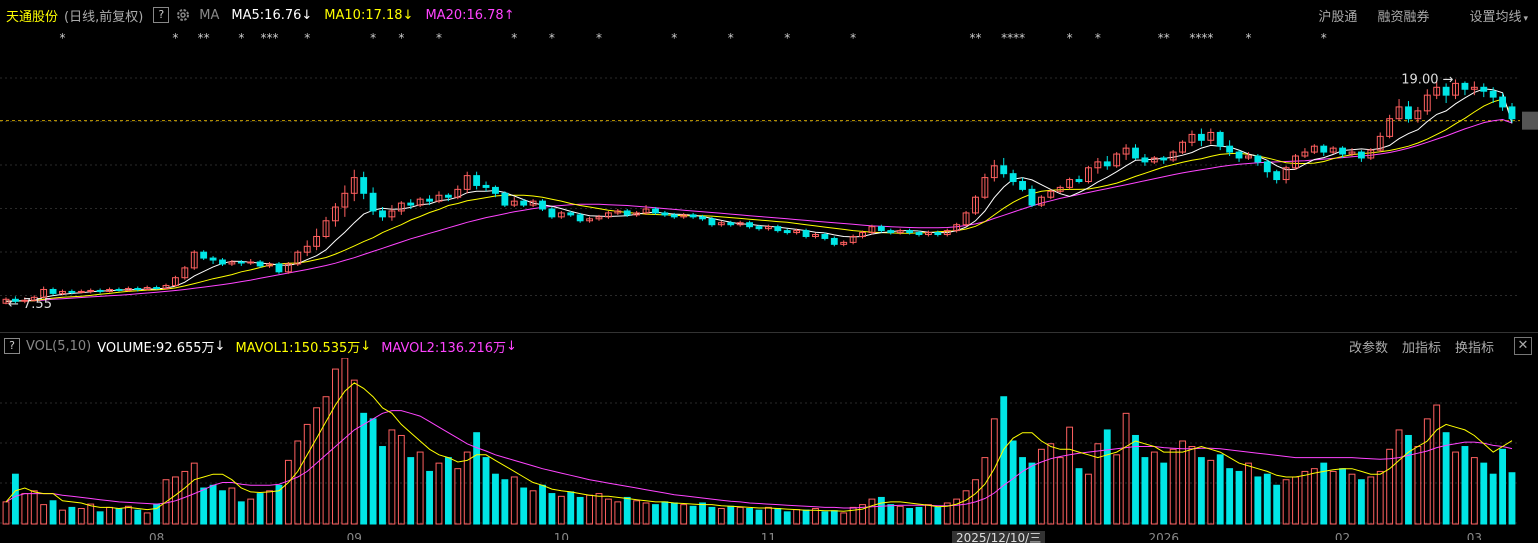  What do you see at coordinates (1163, 535) in the screenshot?
I see `month-label: 2026` at bounding box center [1163, 535].